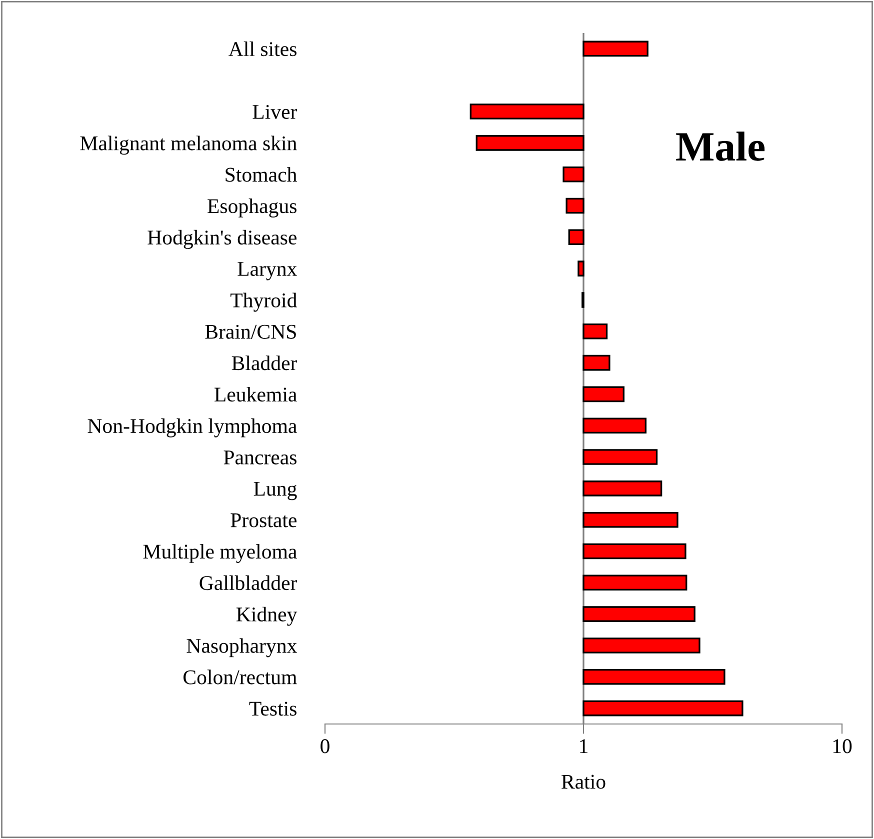 The image size is (874, 839). What do you see at coordinates (222, 239) in the screenshot?
I see `y-tick-label: Hodgkin's disease` at bounding box center [222, 239].